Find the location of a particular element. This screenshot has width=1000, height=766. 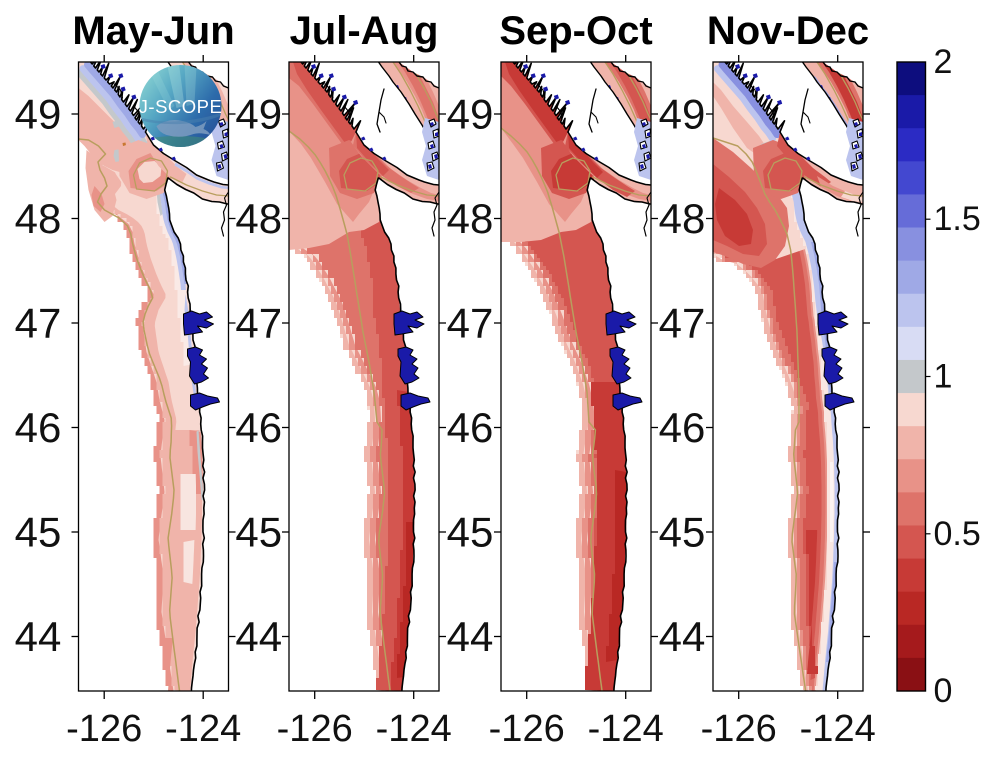

svg-text: May-Jun is located at coordinates (153, 31).